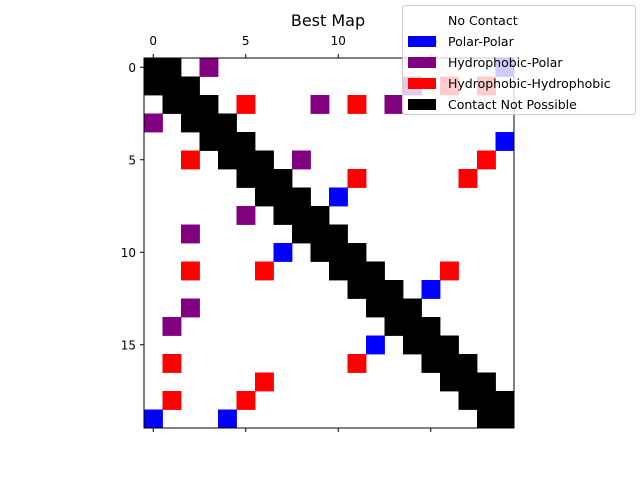 This screenshot has width=640, height=480. Describe the element at coordinates (132, 68) in the screenshot. I see `y-tick-label: 0` at that location.